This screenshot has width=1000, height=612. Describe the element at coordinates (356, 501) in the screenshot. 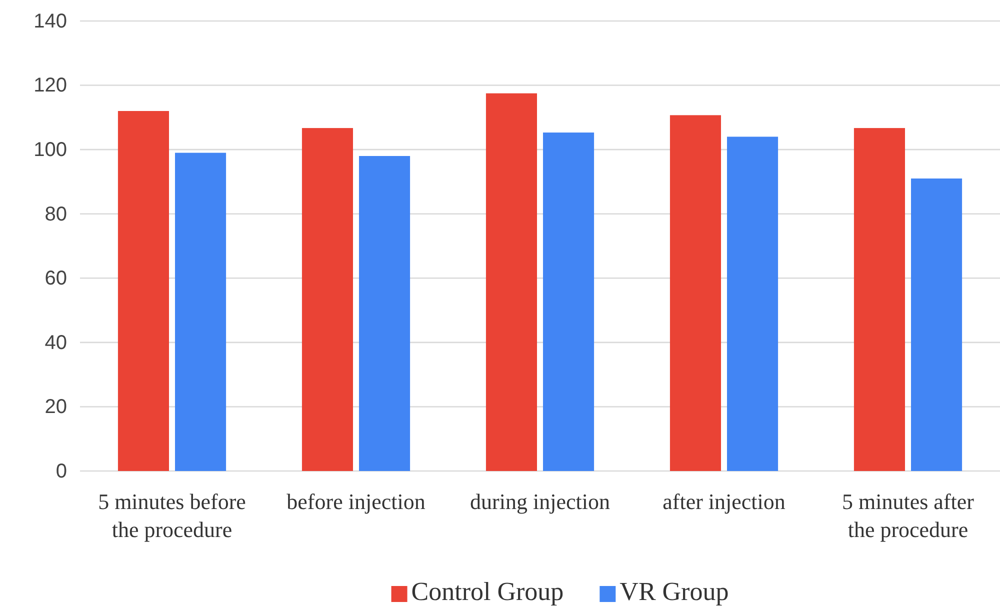

I see `x-tick-label: before injection` at that location.